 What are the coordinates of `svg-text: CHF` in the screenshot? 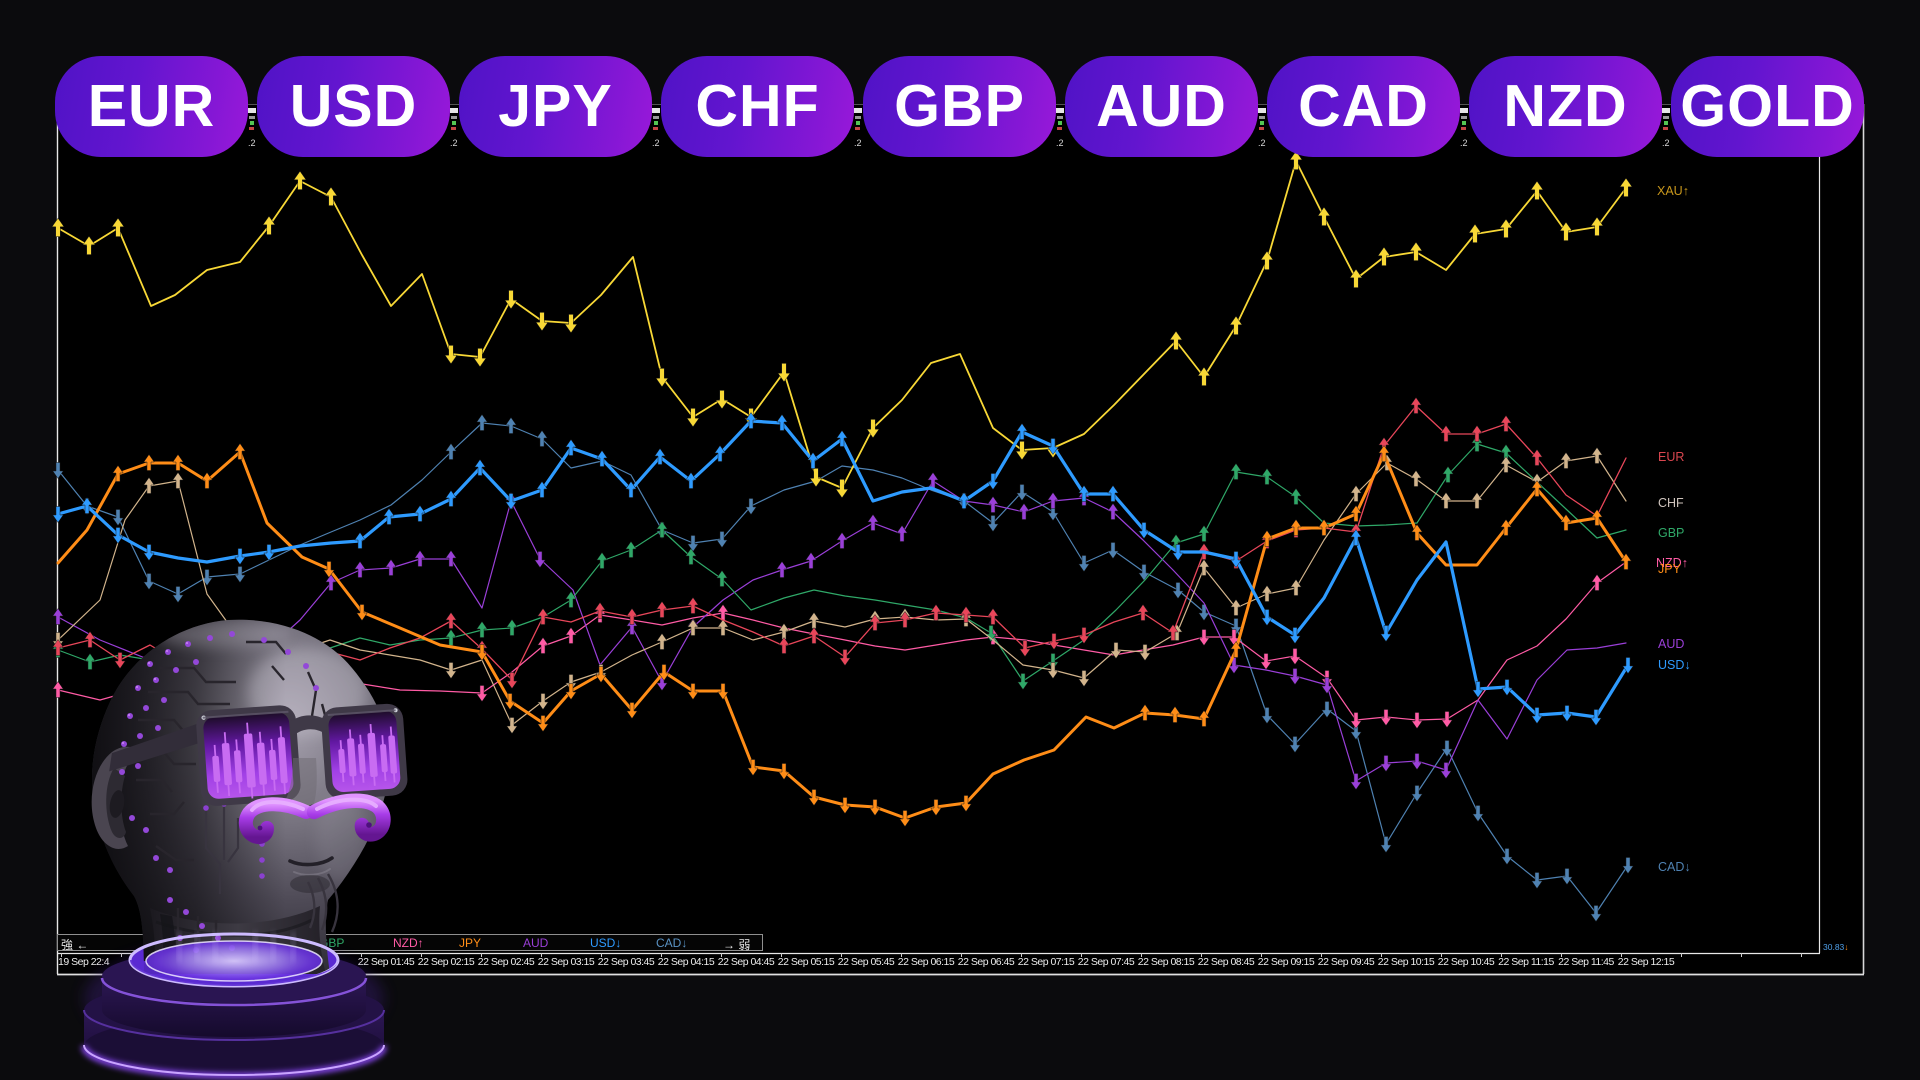 It's located at (1671, 503).